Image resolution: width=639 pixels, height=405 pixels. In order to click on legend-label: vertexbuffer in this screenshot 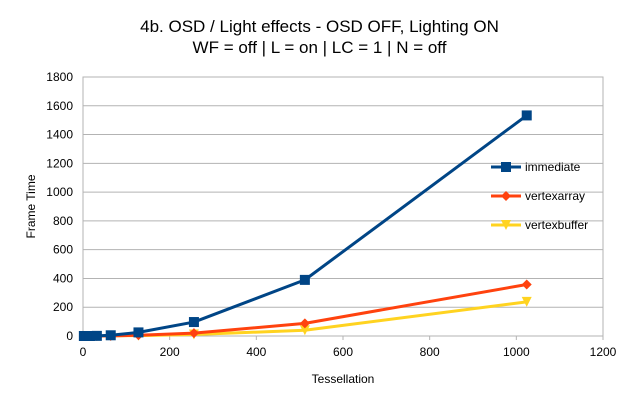, I will do `click(556, 225)`.